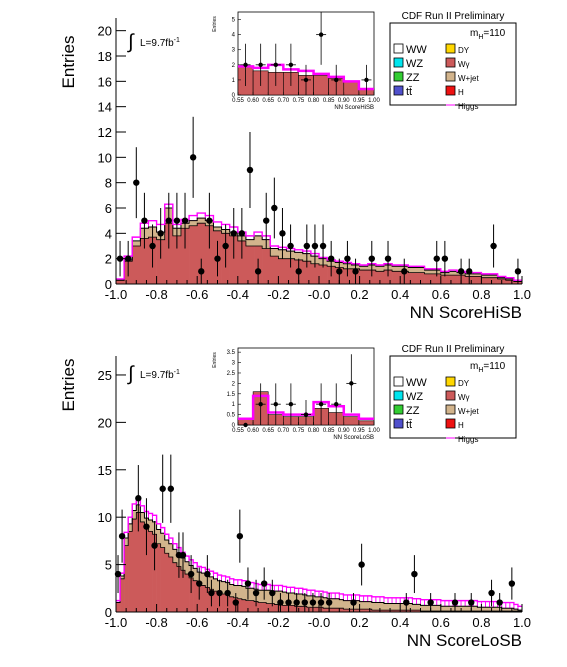 This screenshot has height=667, width=567. What do you see at coordinates (156, 622) in the screenshot?
I see `bottom-x-tick-label: -0.8` at bounding box center [156, 622].